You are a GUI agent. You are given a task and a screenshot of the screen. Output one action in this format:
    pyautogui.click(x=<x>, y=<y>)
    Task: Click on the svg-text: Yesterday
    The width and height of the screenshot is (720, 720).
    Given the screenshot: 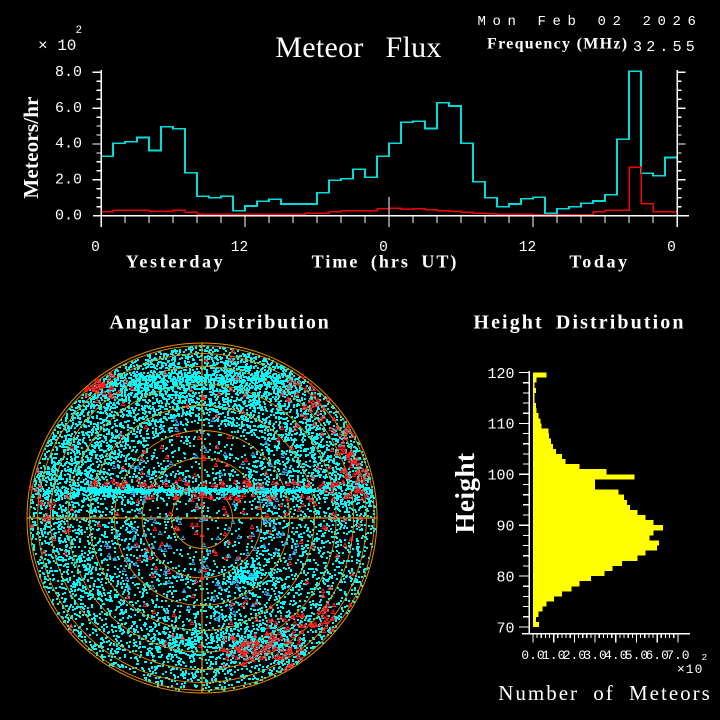 What is the action you would take?
    pyautogui.click(x=175, y=262)
    